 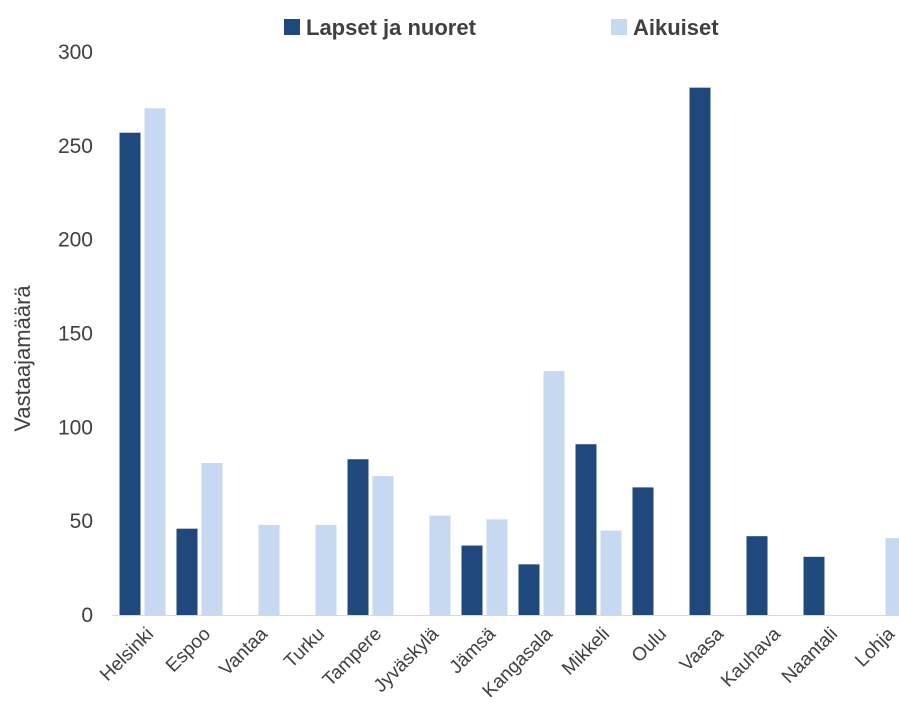 What do you see at coordinates (75, 240) in the screenshot?
I see `y-tick-label: 200` at bounding box center [75, 240].